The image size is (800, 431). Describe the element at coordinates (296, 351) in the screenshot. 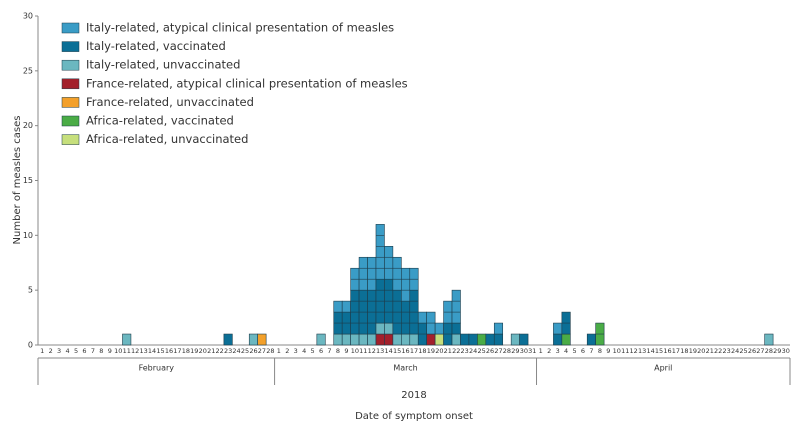

I see `x-tick-label: 3` at that location.